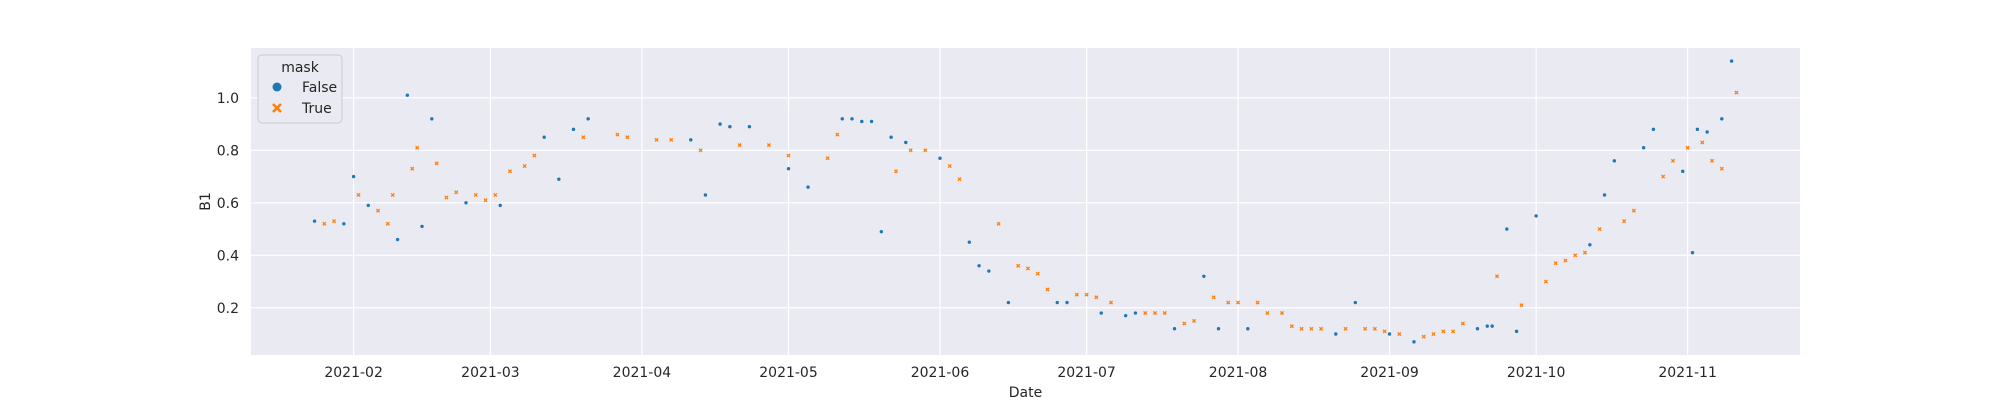 Image resolution: width=2000 pixels, height=400 pixels. Describe the element at coordinates (300, 68) in the screenshot. I see `legend-title: mask` at that location.